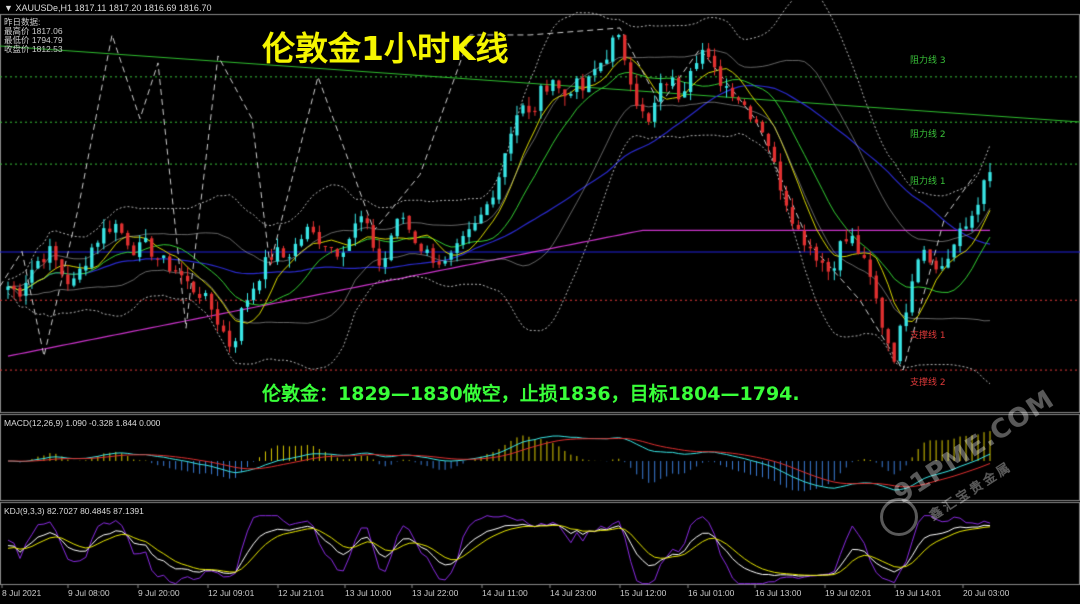  What do you see at coordinates (778, 593) in the screenshot?
I see `time-tick-label: 16 Jul 13:00` at bounding box center [778, 593].